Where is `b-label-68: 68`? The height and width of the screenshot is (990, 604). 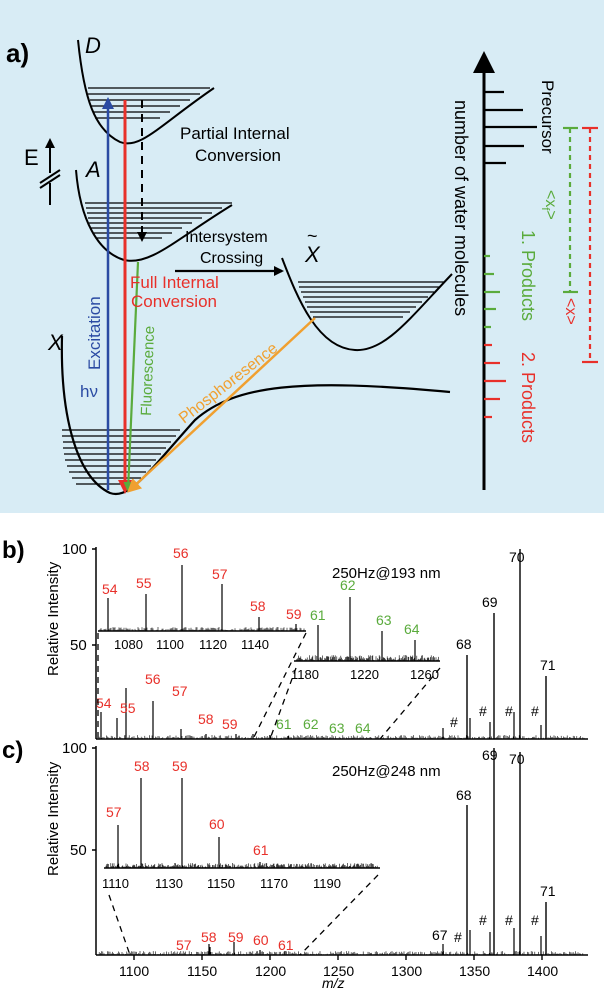
b-label-68: 68 is located at coordinates (464, 644).